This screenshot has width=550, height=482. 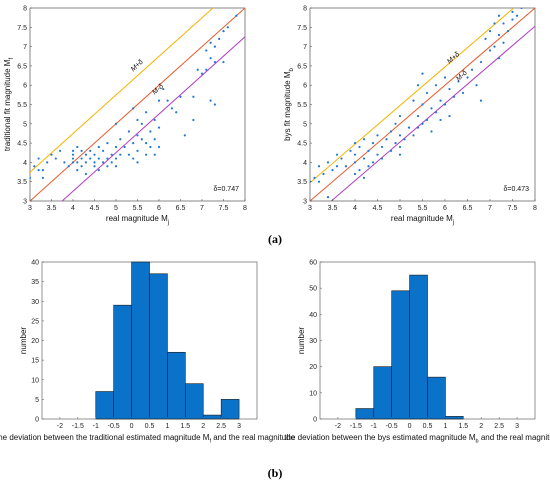 I want to click on y-axis-label-main: bys fit magnitude M, so click(x=287, y=106).